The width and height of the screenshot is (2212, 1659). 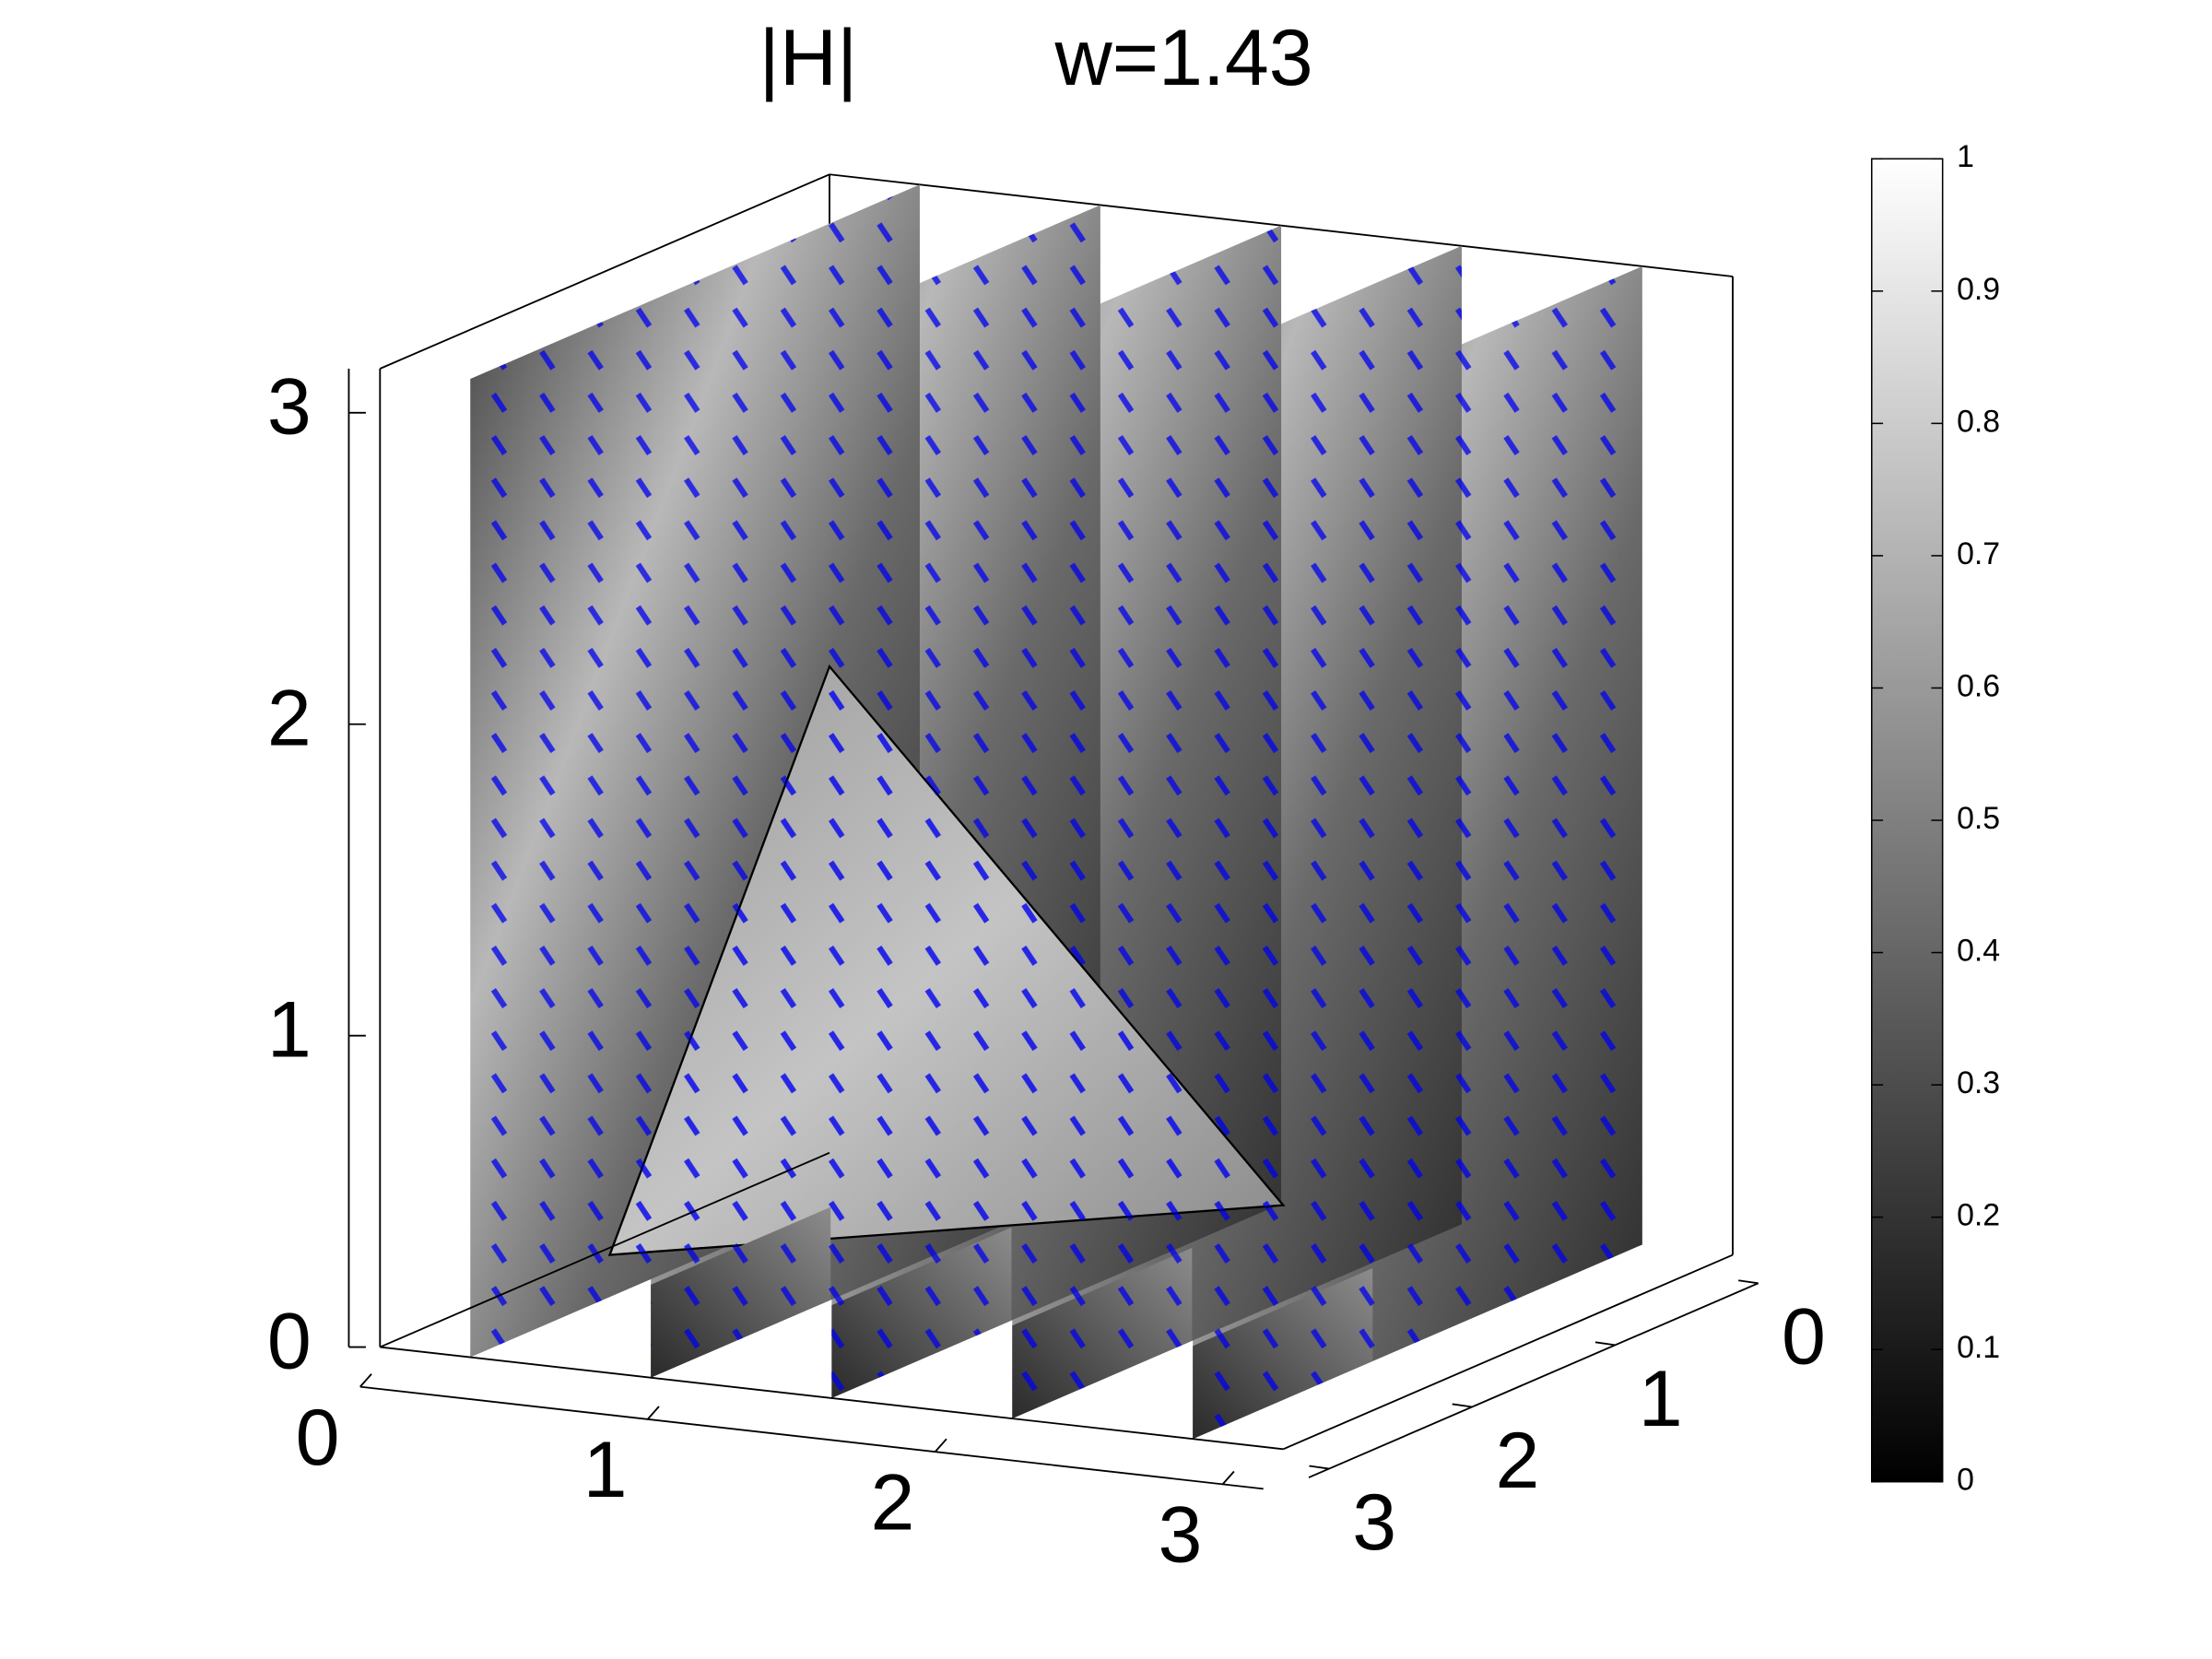 I want to click on chart-title: |H|, so click(x=808, y=58).